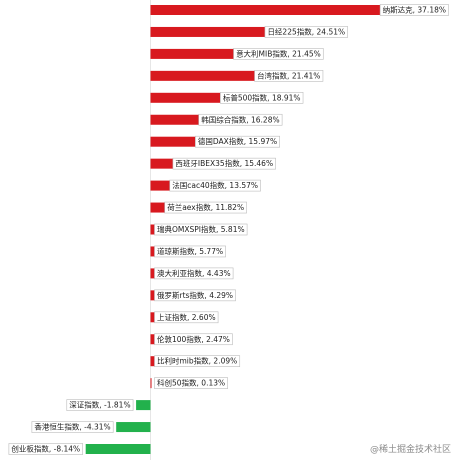 This screenshot has height=460, width=460. I want to click on data-label-text-6: 韩国综合指数, 16.28%, so click(240, 119).